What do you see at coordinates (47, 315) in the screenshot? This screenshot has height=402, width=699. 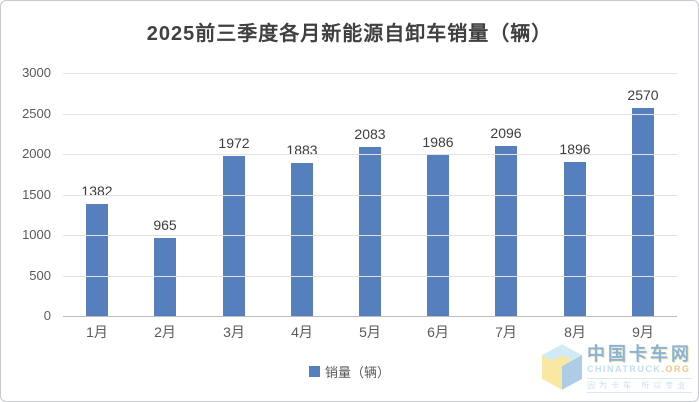 I see `y-axis-tick-label: 0` at bounding box center [47, 315].